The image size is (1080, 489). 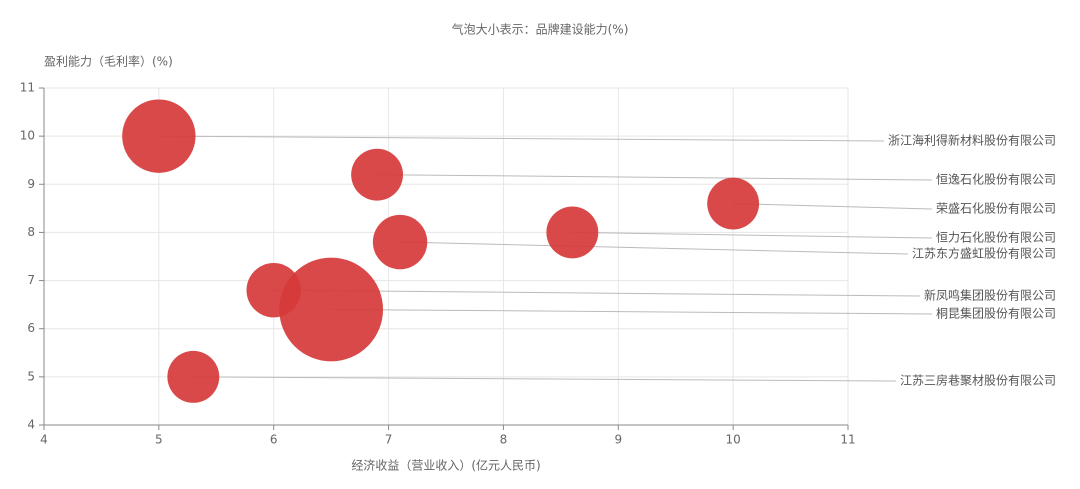 What do you see at coordinates (389, 440) in the screenshot?
I see `x-tick-label: 7` at bounding box center [389, 440].